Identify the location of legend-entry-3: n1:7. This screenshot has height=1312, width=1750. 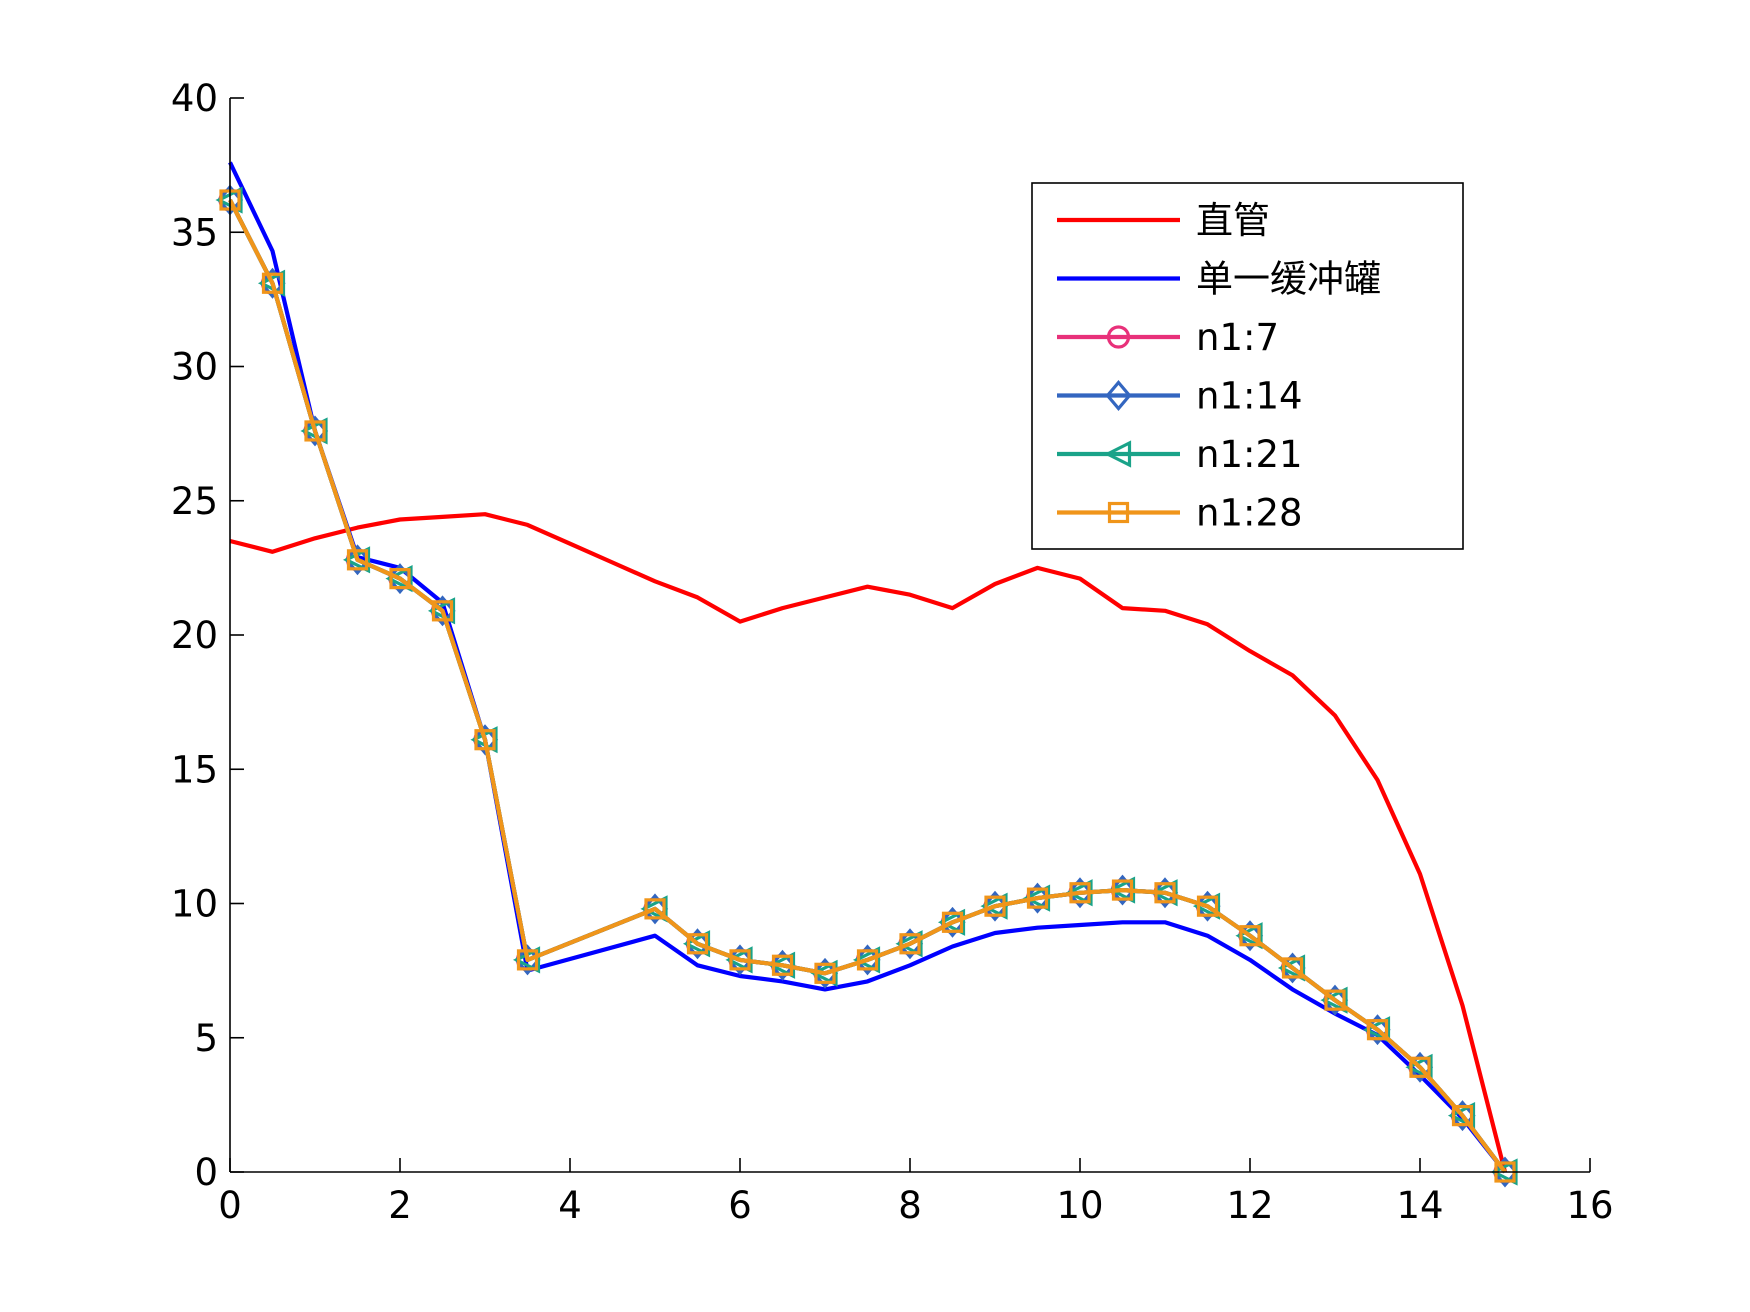
(1168, 337).